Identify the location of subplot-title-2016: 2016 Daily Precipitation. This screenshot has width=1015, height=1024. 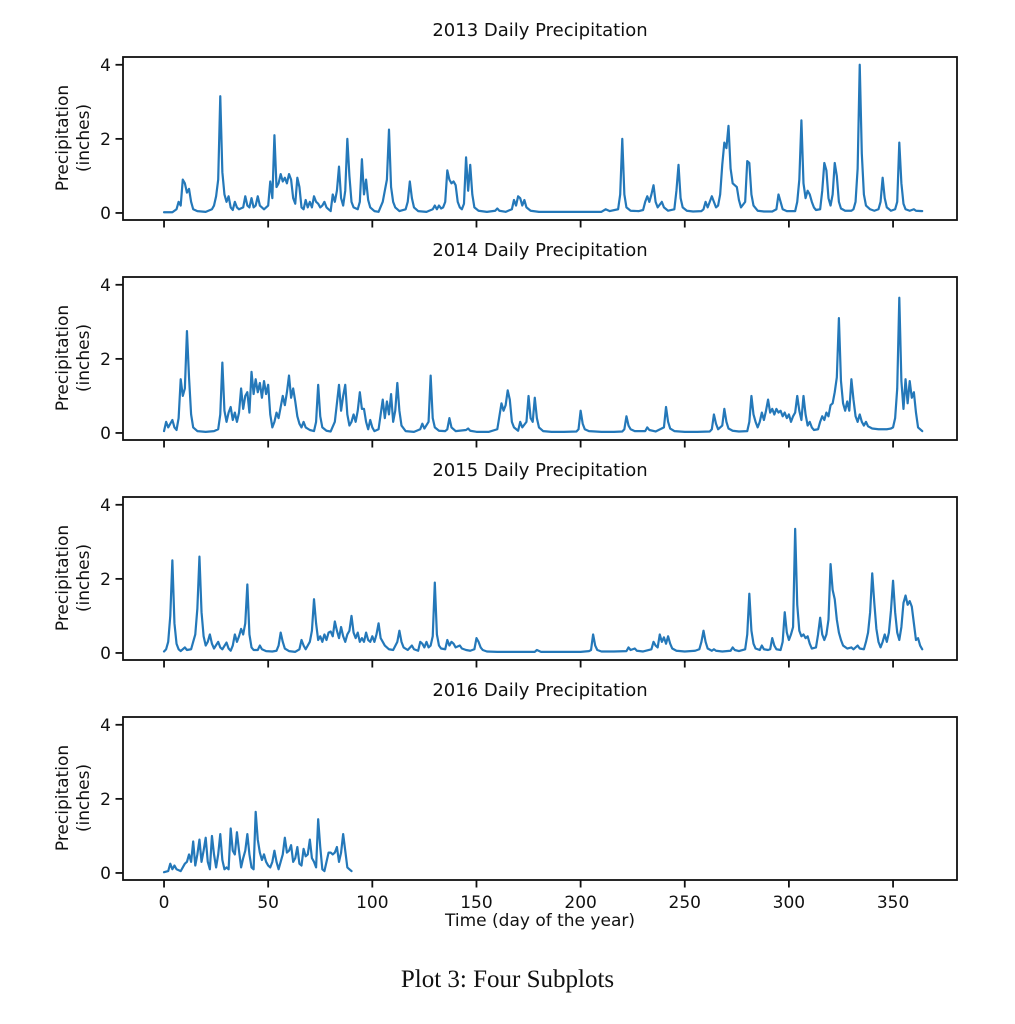
(540, 690).